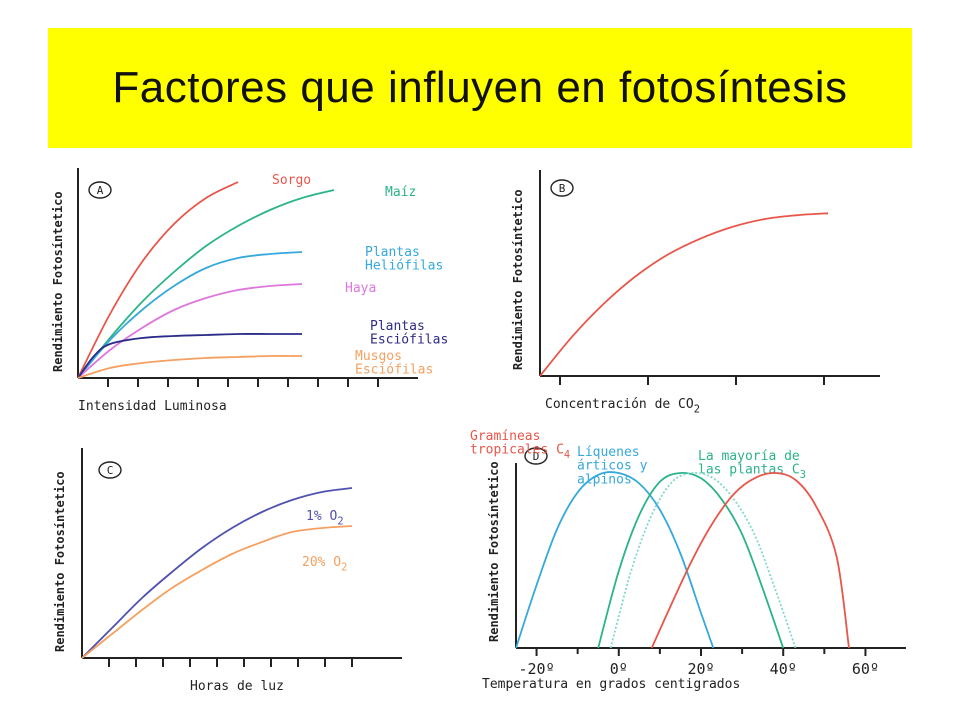 This screenshot has width=960, height=720. I want to click on chart-d-tick-label: 40º, so click(783, 669).